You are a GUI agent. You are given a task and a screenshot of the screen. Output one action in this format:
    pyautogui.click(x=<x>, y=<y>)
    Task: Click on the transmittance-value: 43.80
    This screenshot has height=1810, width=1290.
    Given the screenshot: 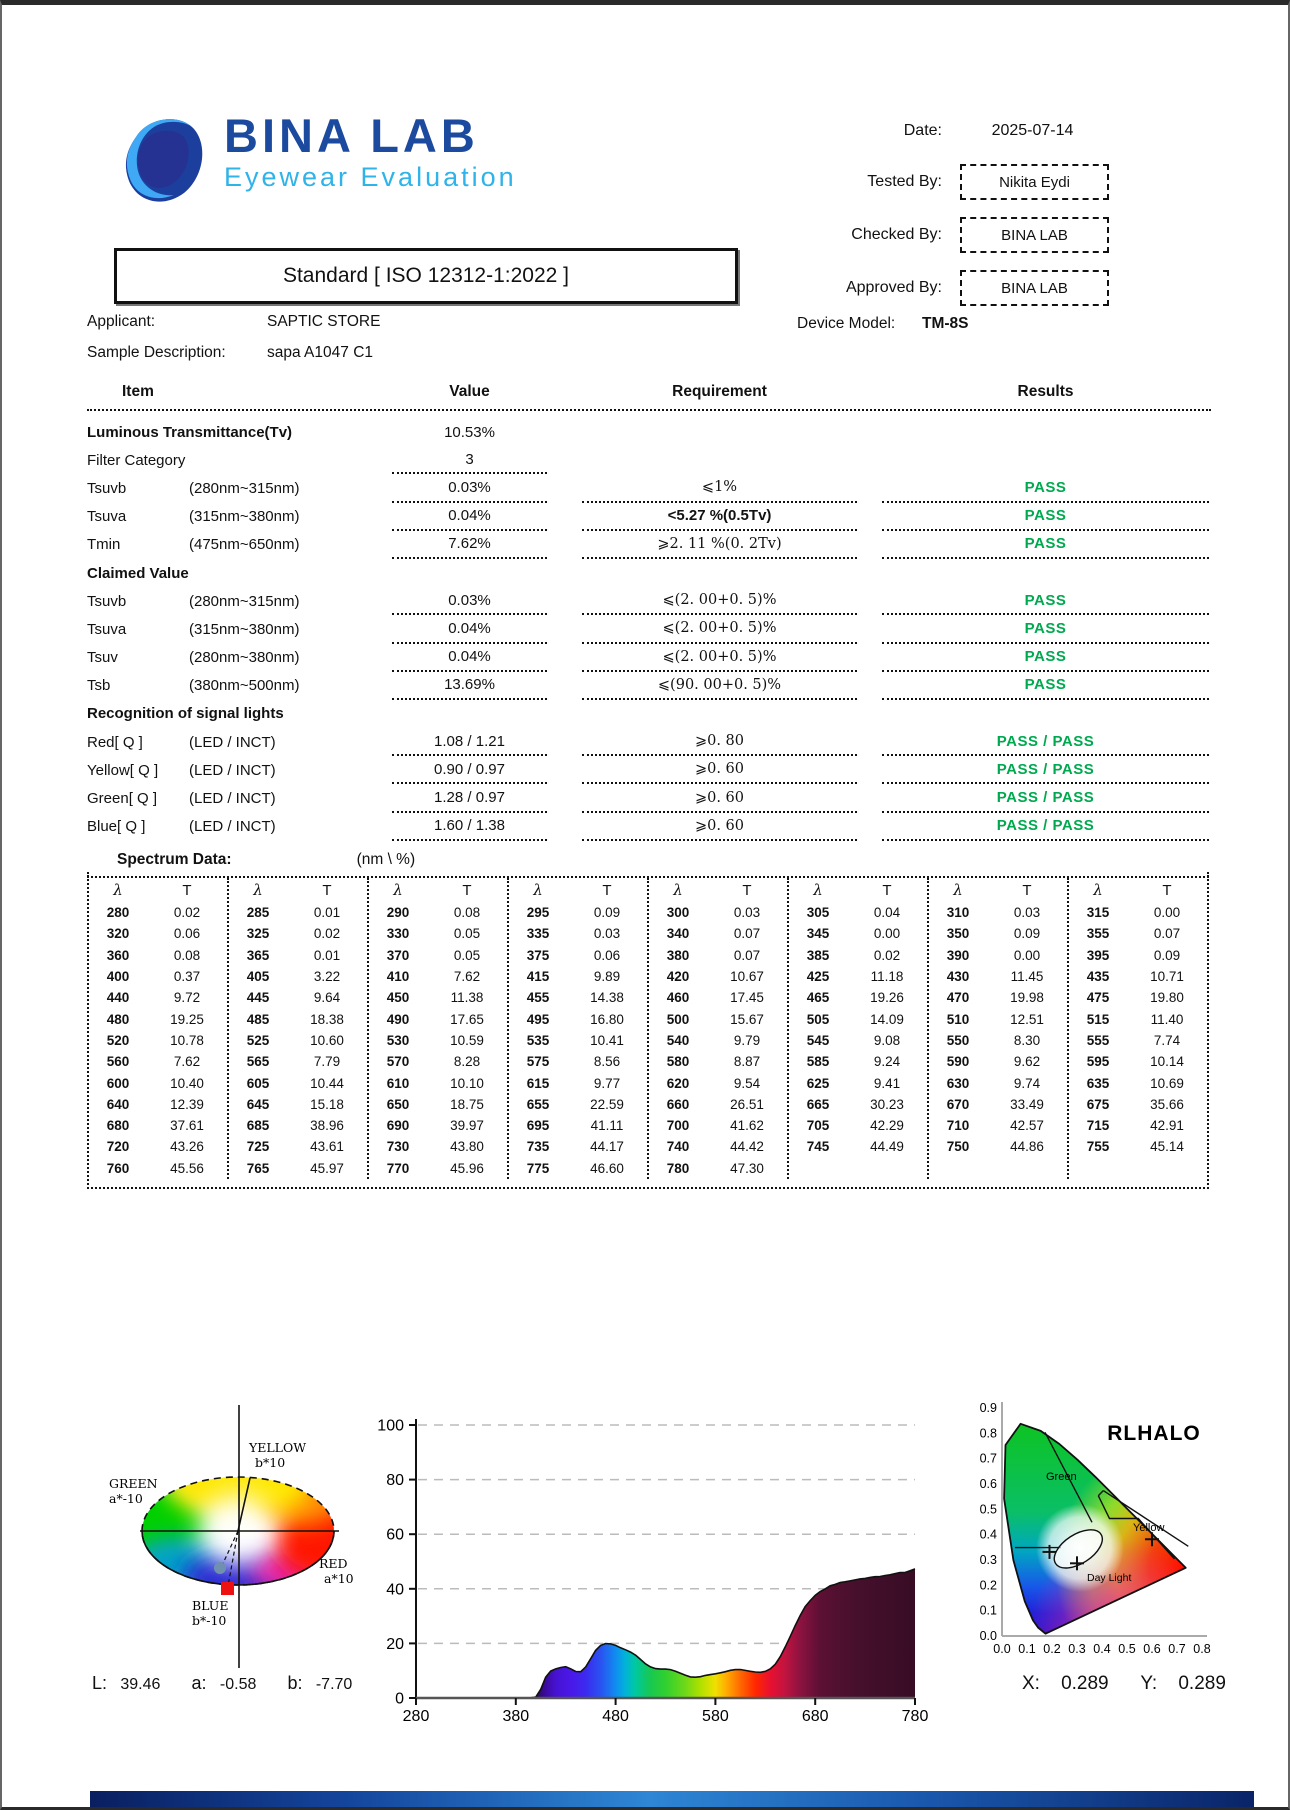 What is the action you would take?
    pyautogui.click(x=467, y=1147)
    